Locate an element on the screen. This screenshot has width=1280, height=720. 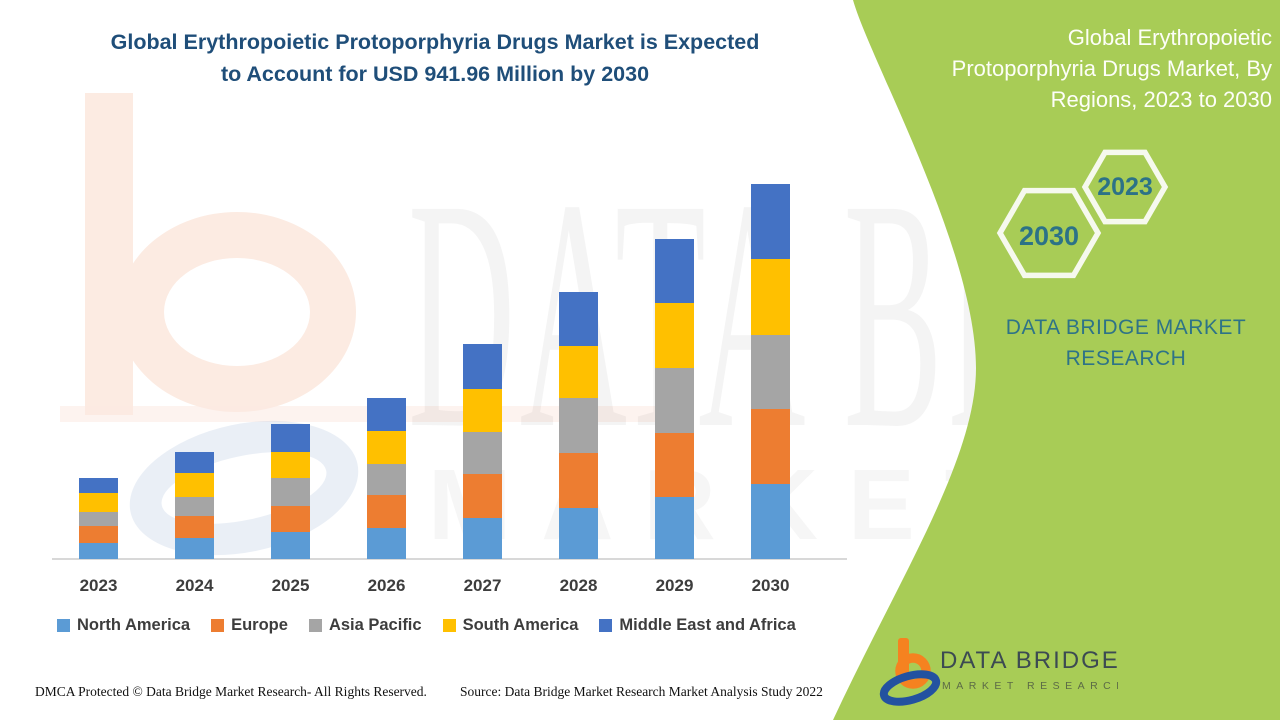
legend-label: South America is located at coordinates (520, 625).